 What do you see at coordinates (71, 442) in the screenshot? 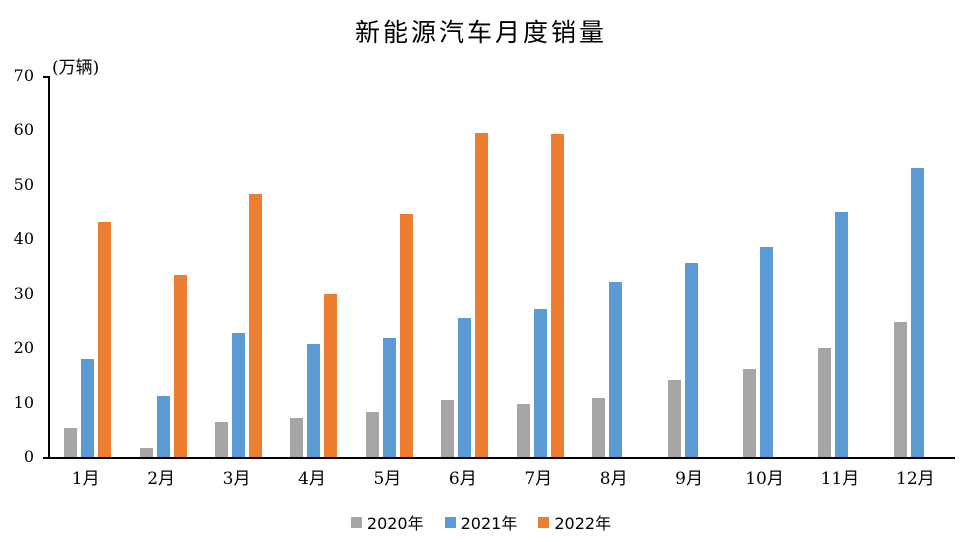
I see `bar-2020-m1` at bounding box center [71, 442].